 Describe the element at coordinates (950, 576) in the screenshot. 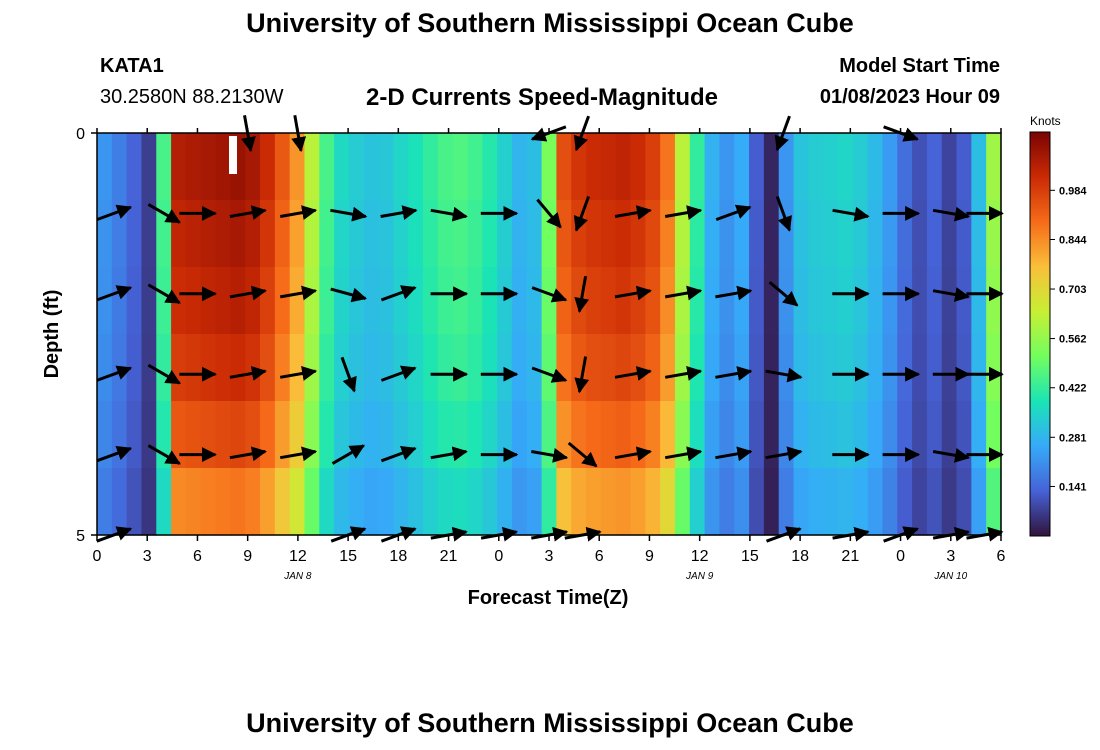

I see `date-label: JAN 10` at that location.